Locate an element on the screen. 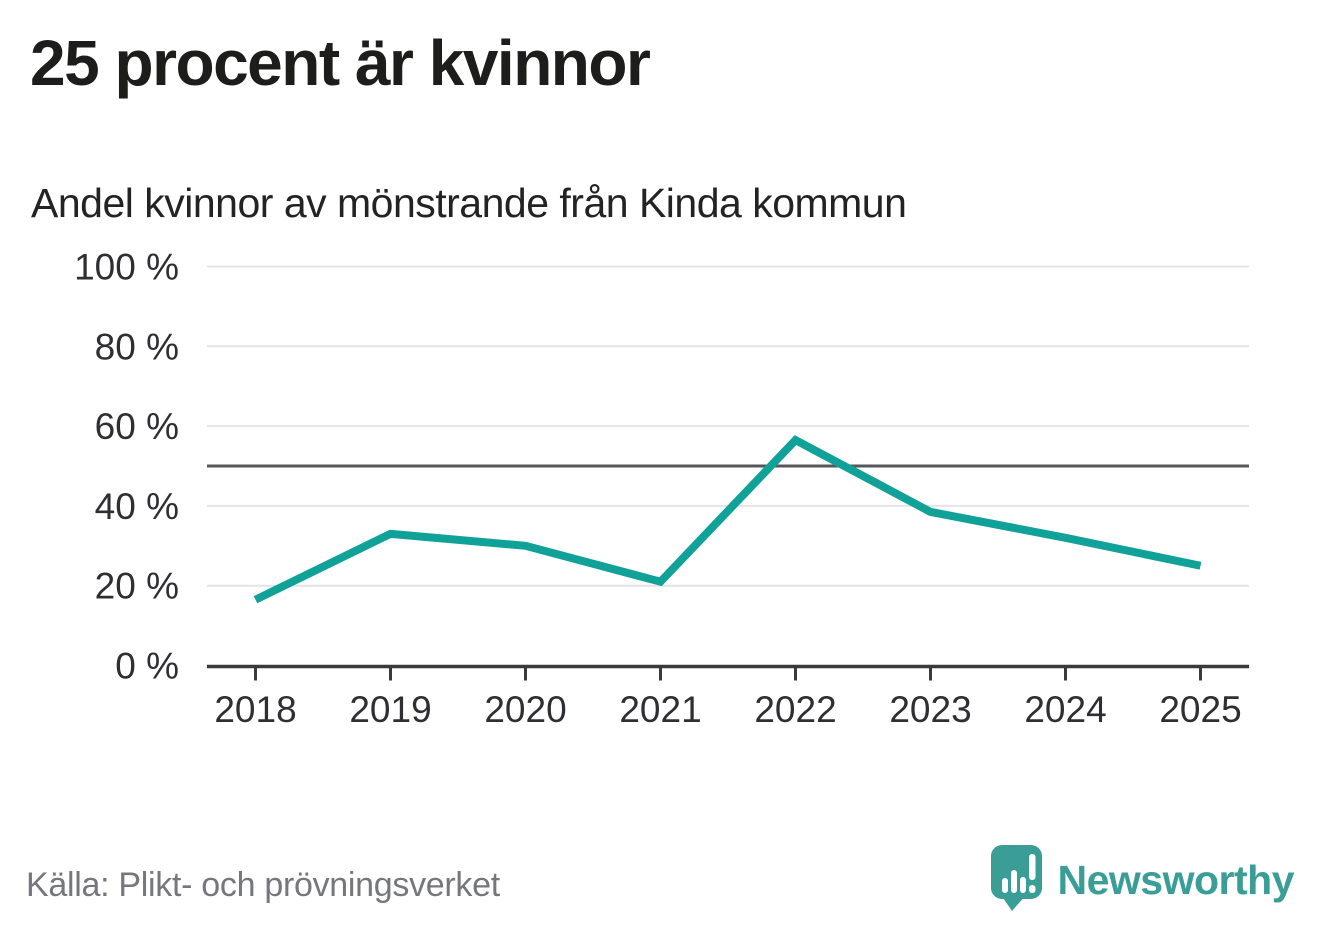  y-axis-label: 0 % is located at coordinates (147, 666).